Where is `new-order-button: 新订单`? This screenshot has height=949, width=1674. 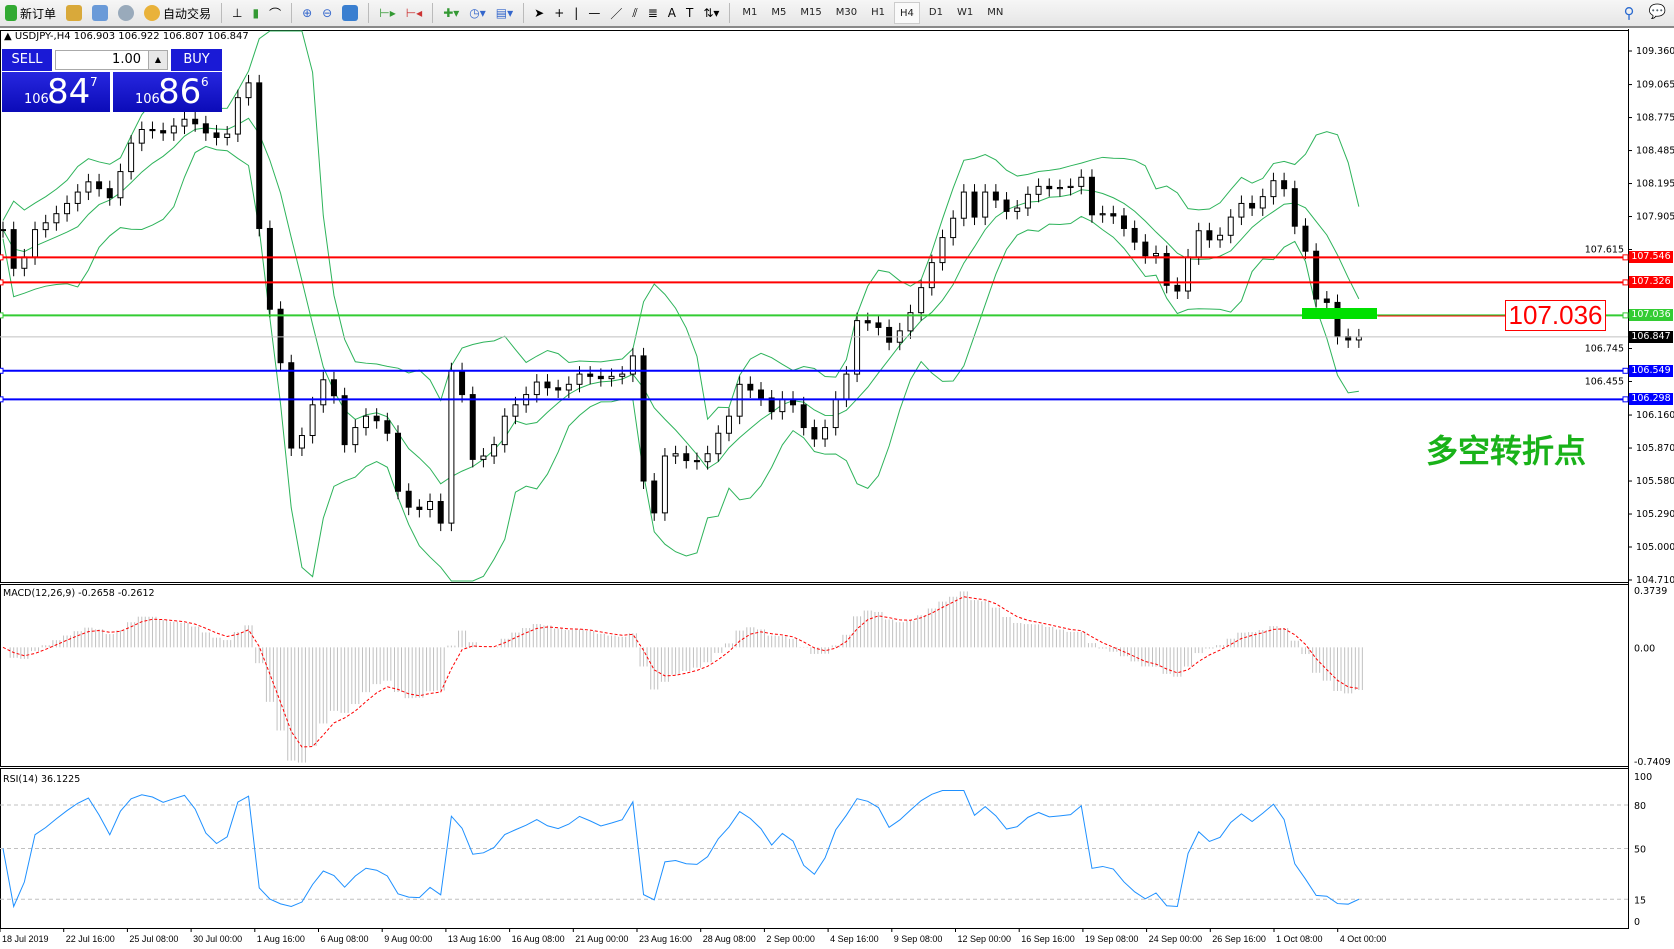
new-order-button: 新订单 is located at coordinates (30, 13).